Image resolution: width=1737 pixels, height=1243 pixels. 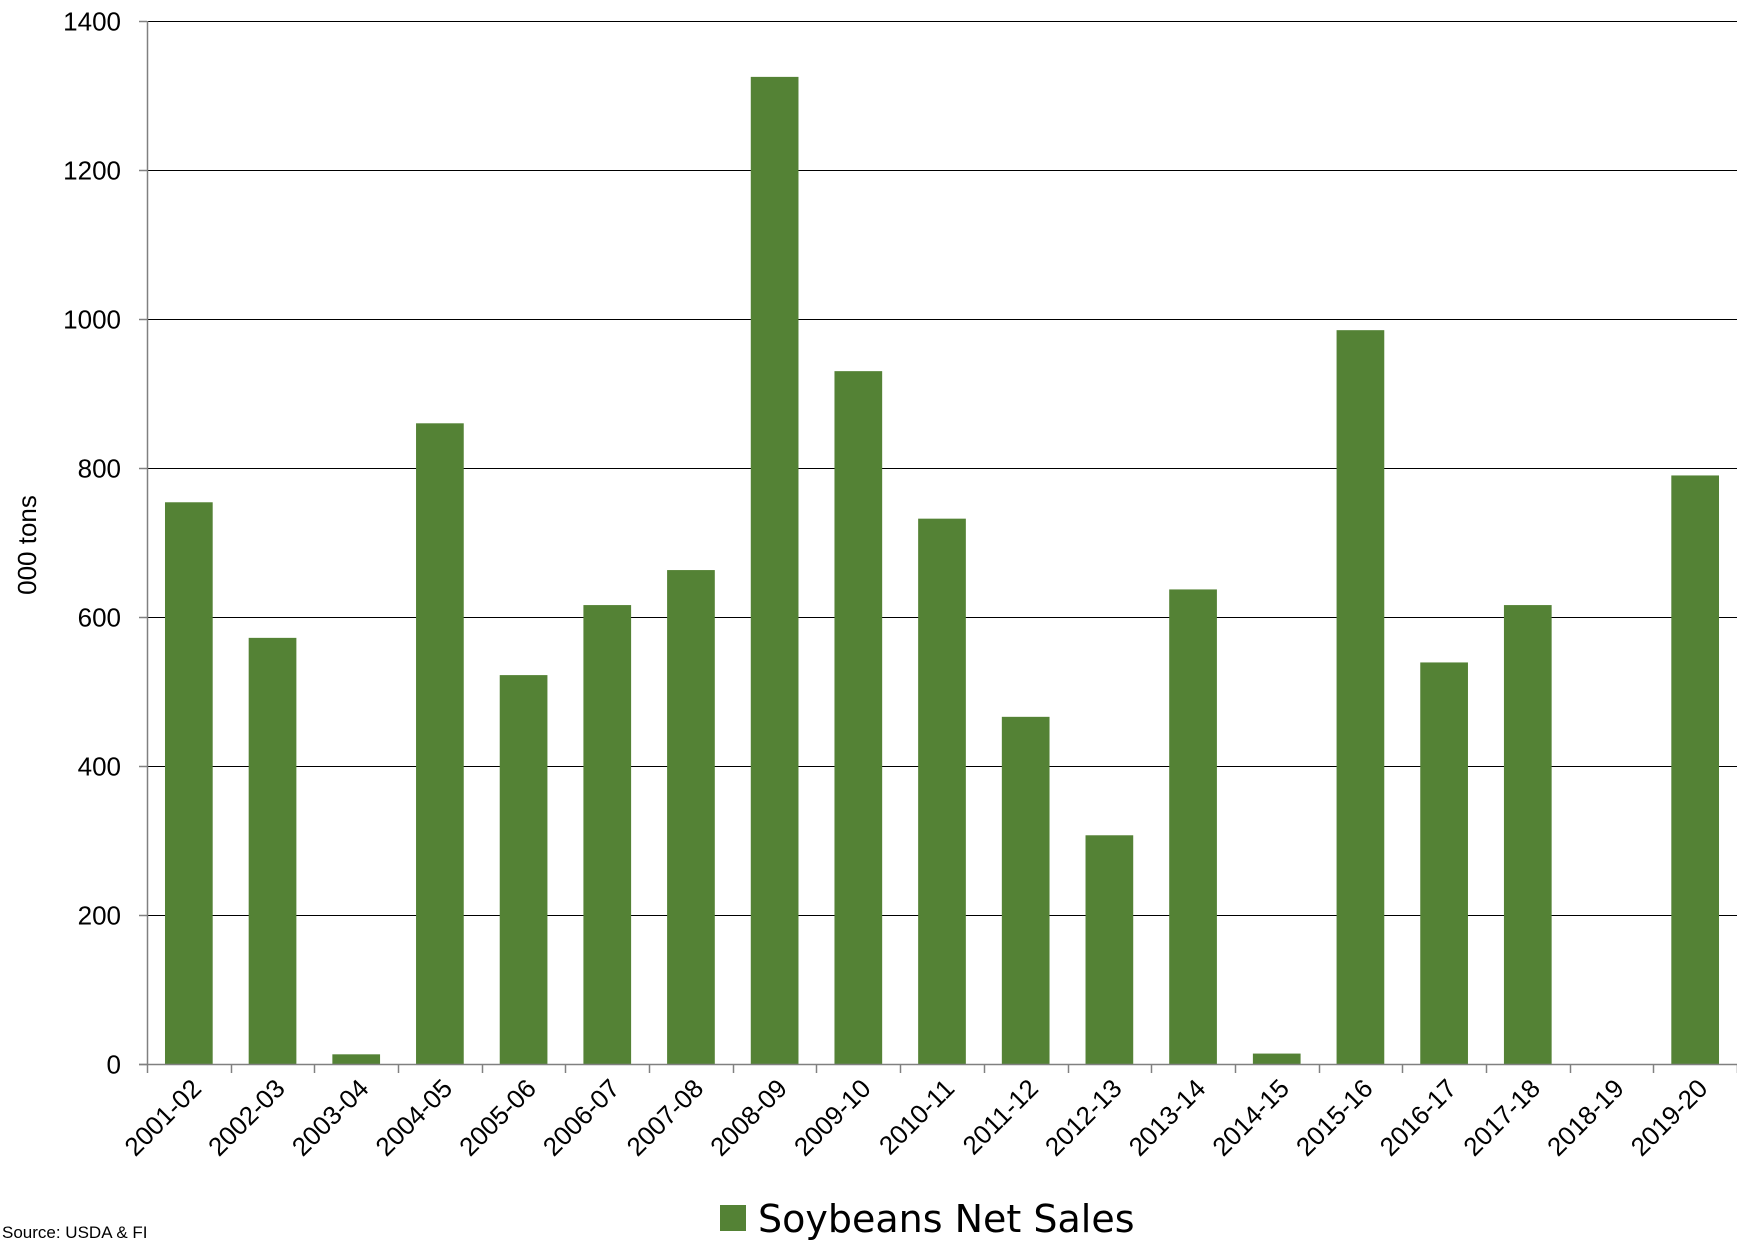 What do you see at coordinates (748, 1117) in the screenshot?
I see `x-tick-label: 2008-09` at bounding box center [748, 1117].